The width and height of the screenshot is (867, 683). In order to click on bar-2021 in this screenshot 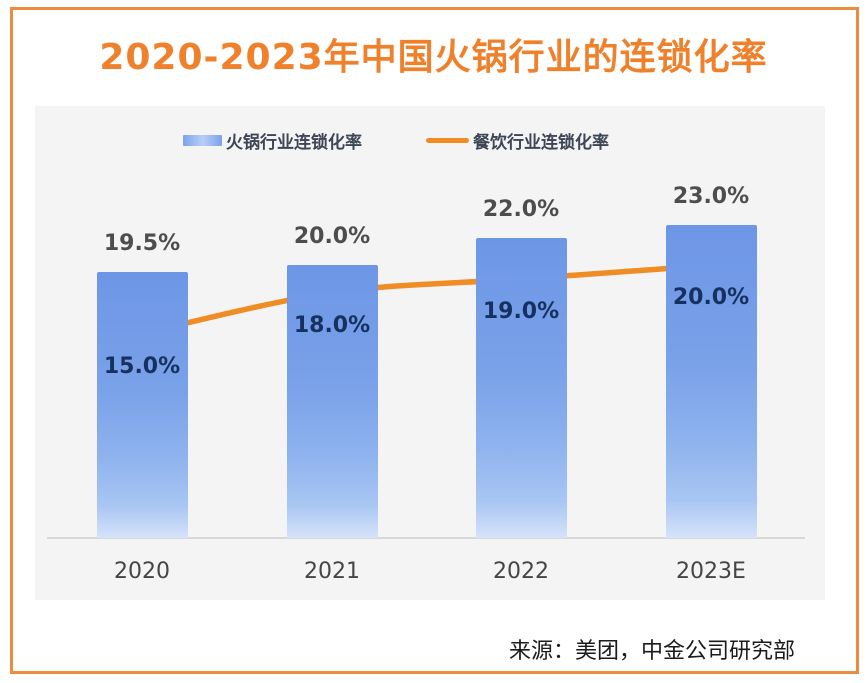, I will do `click(332, 401)`.